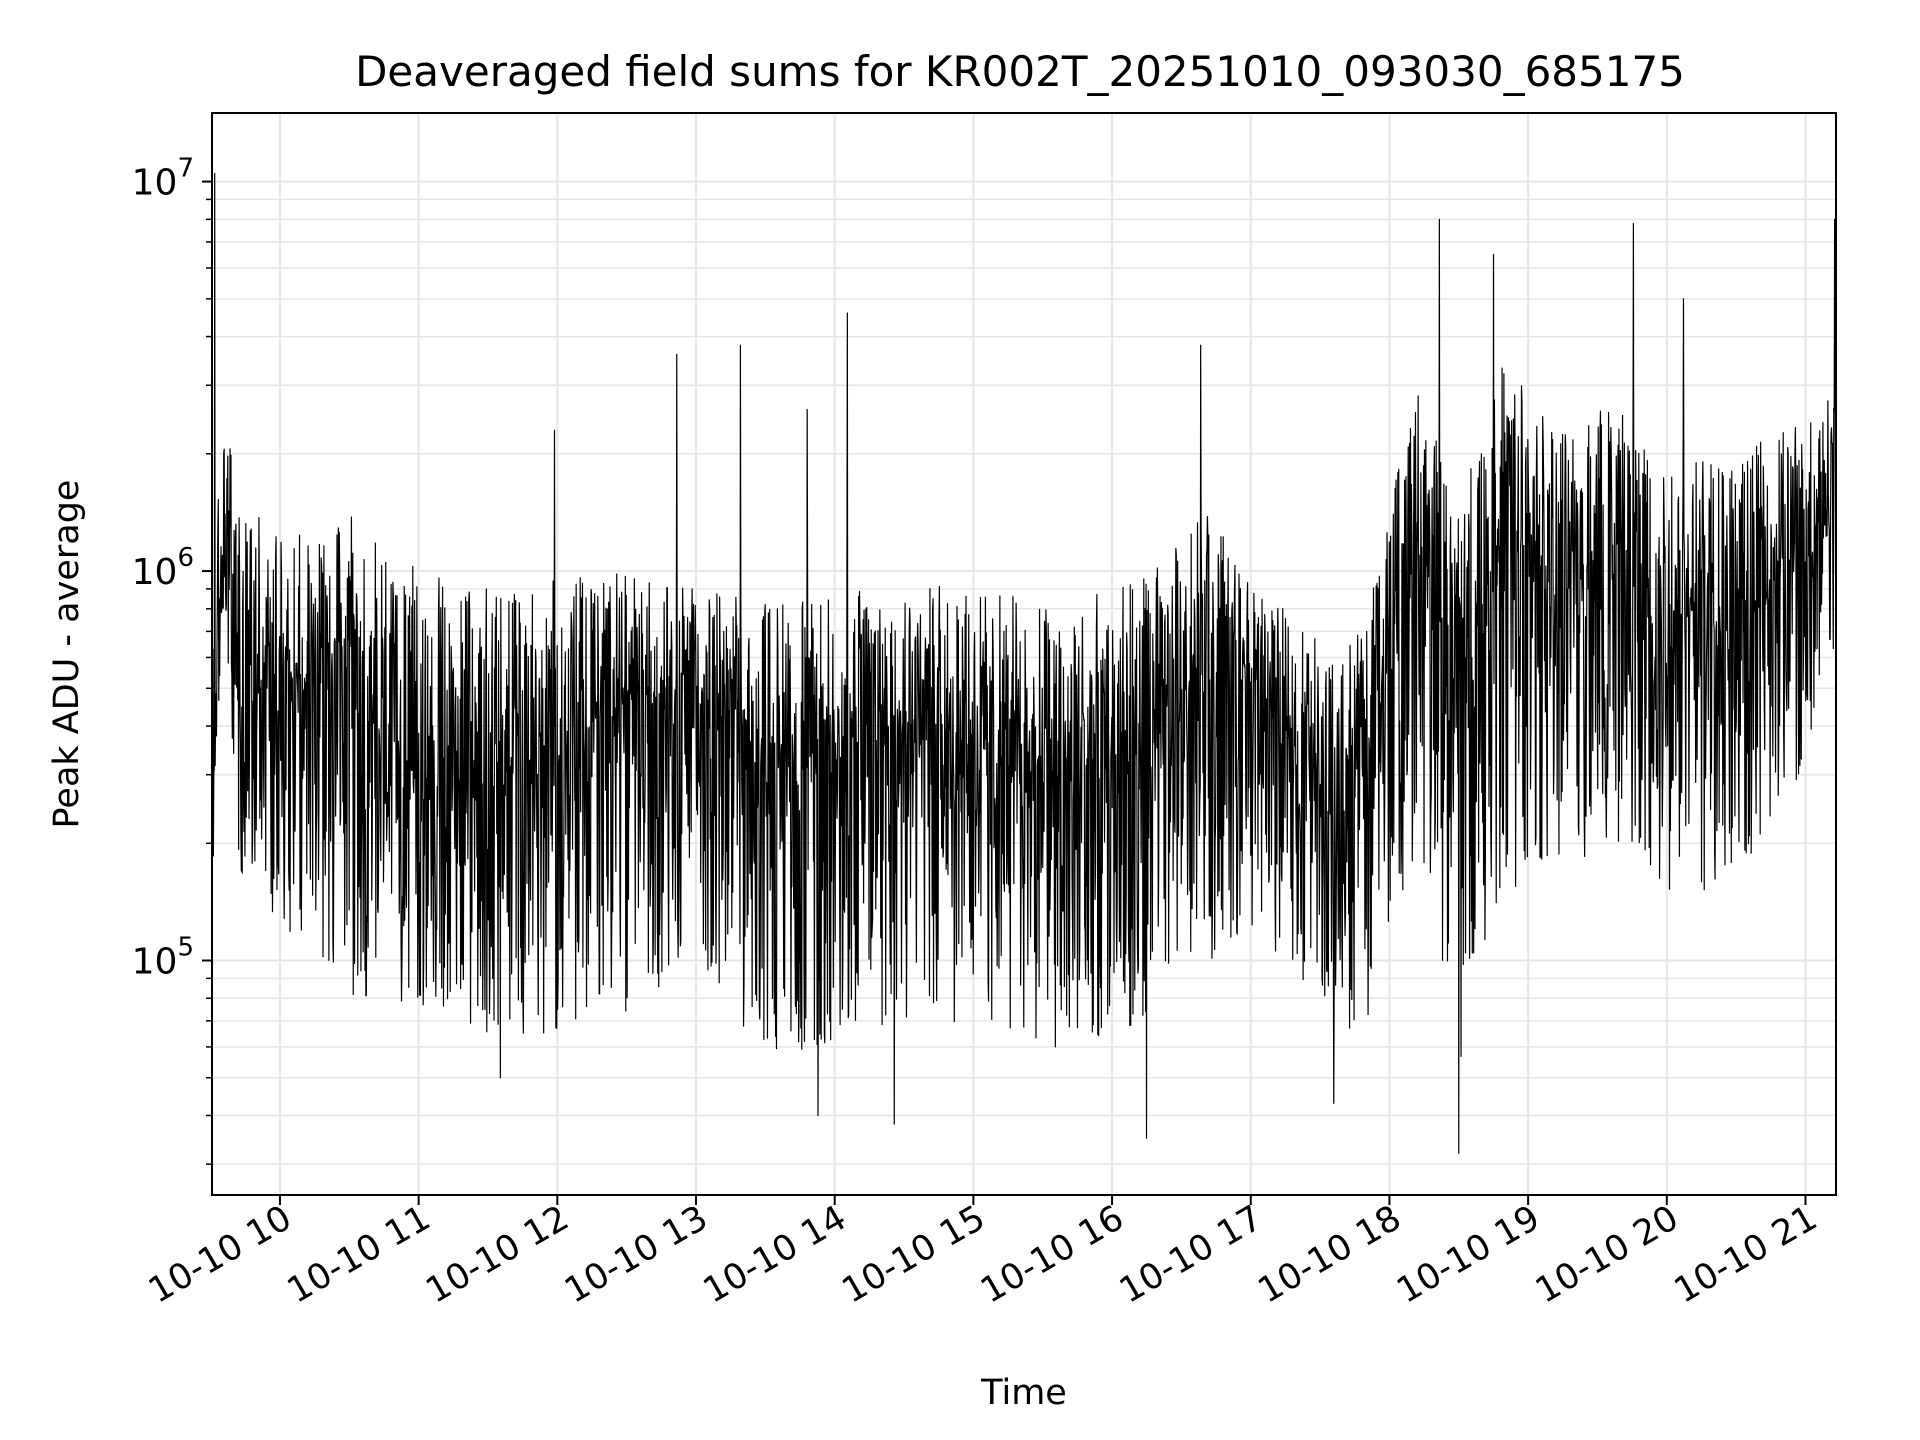 This screenshot has height=1440, width=1920. Describe the element at coordinates (67, 654) in the screenshot. I see `y-axis-label: Peak ADU - average` at that location.